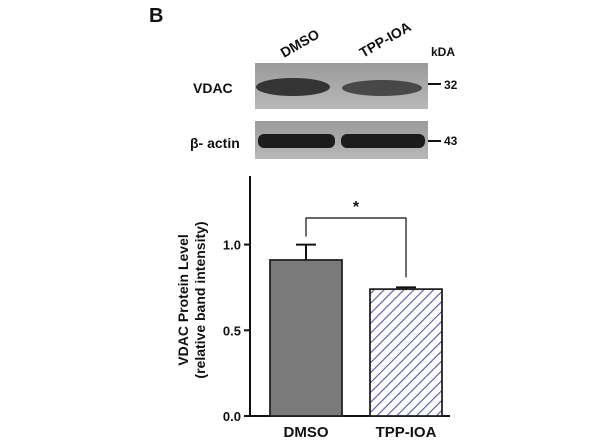 The height and width of the screenshot is (447, 600). What do you see at coordinates (451, 85) in the screenshot?
I see `kda-value-vdac: 32` at bounding box center [451, 85].